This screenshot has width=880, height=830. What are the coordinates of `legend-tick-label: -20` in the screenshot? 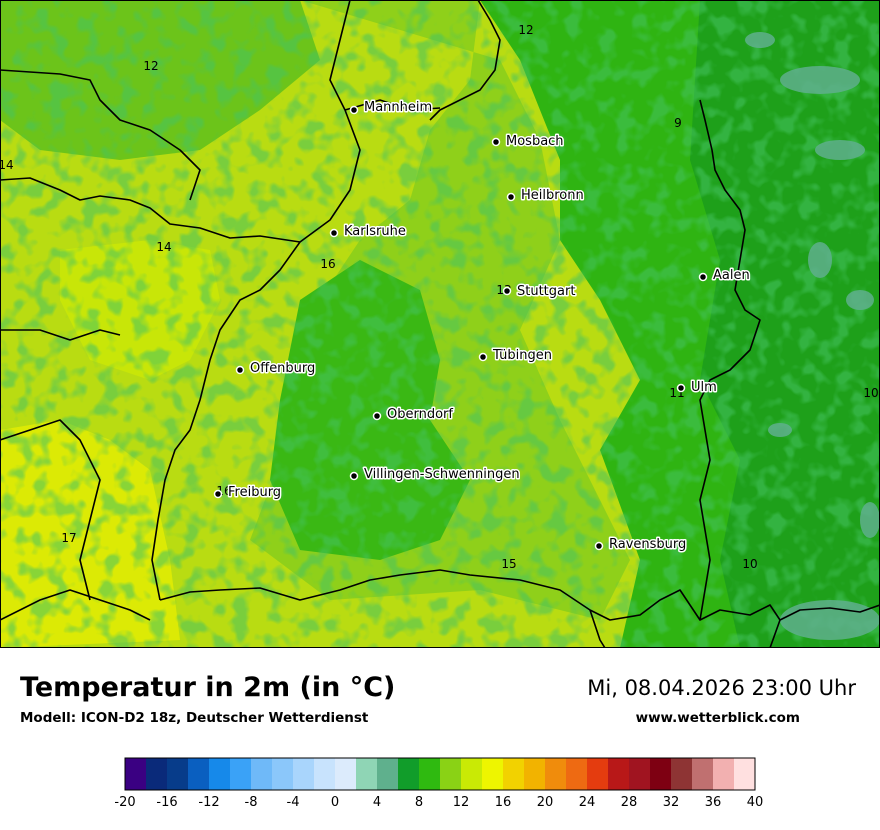 It's located at (124, 802).